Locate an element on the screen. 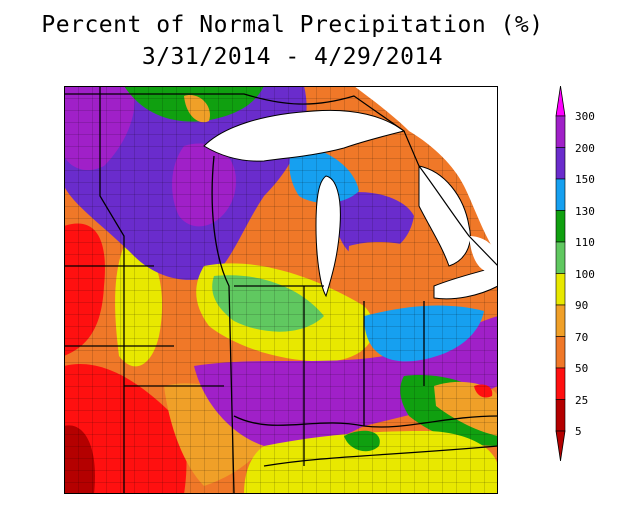 The width and height of the screenshot is (624, 524). legend-label: 110 is located at coordinates (585, 242).